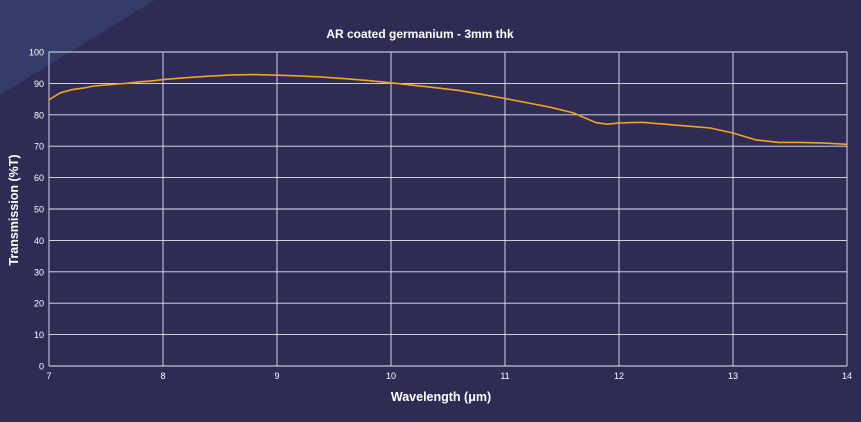 The height and width of the screenshot is (422, 861). I want to click on y-axis-label: Transmission (%T), so click(14, 209).